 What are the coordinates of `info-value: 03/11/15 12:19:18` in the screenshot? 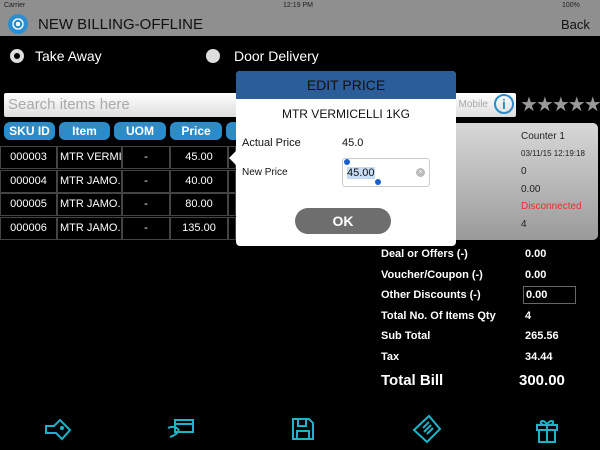 It's located at (553, 153).